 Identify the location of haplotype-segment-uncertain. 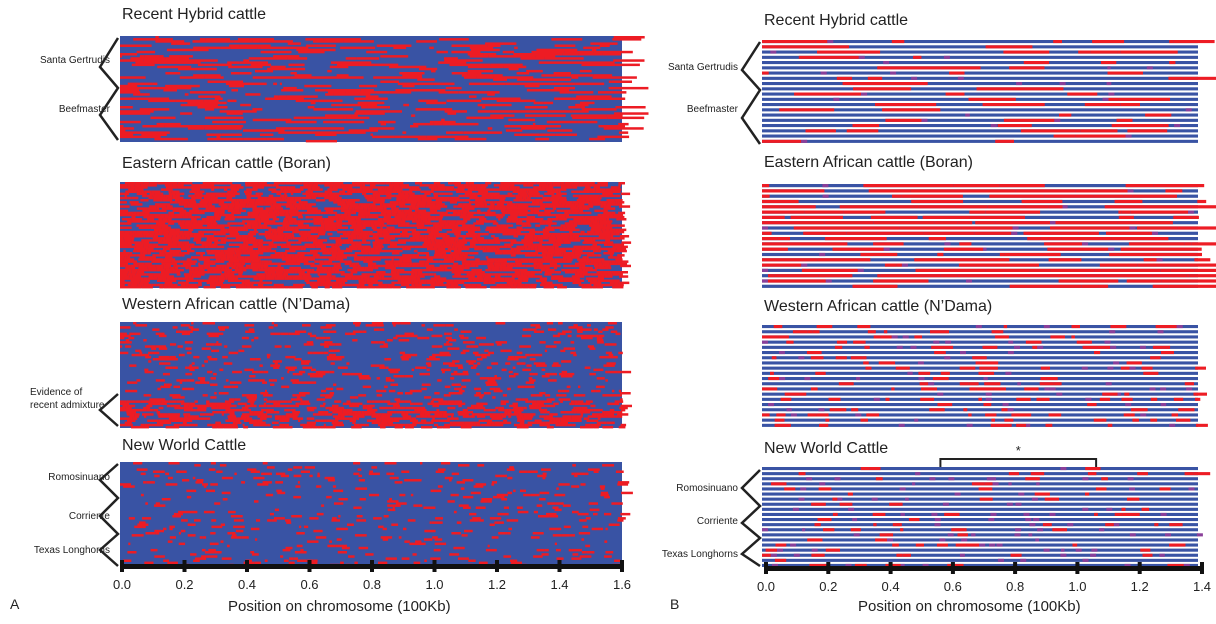
(1053, 223).